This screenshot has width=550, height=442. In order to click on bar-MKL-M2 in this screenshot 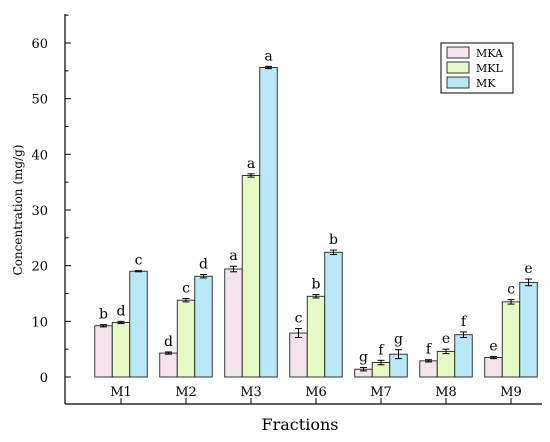, I will do `click(186, 338)`.